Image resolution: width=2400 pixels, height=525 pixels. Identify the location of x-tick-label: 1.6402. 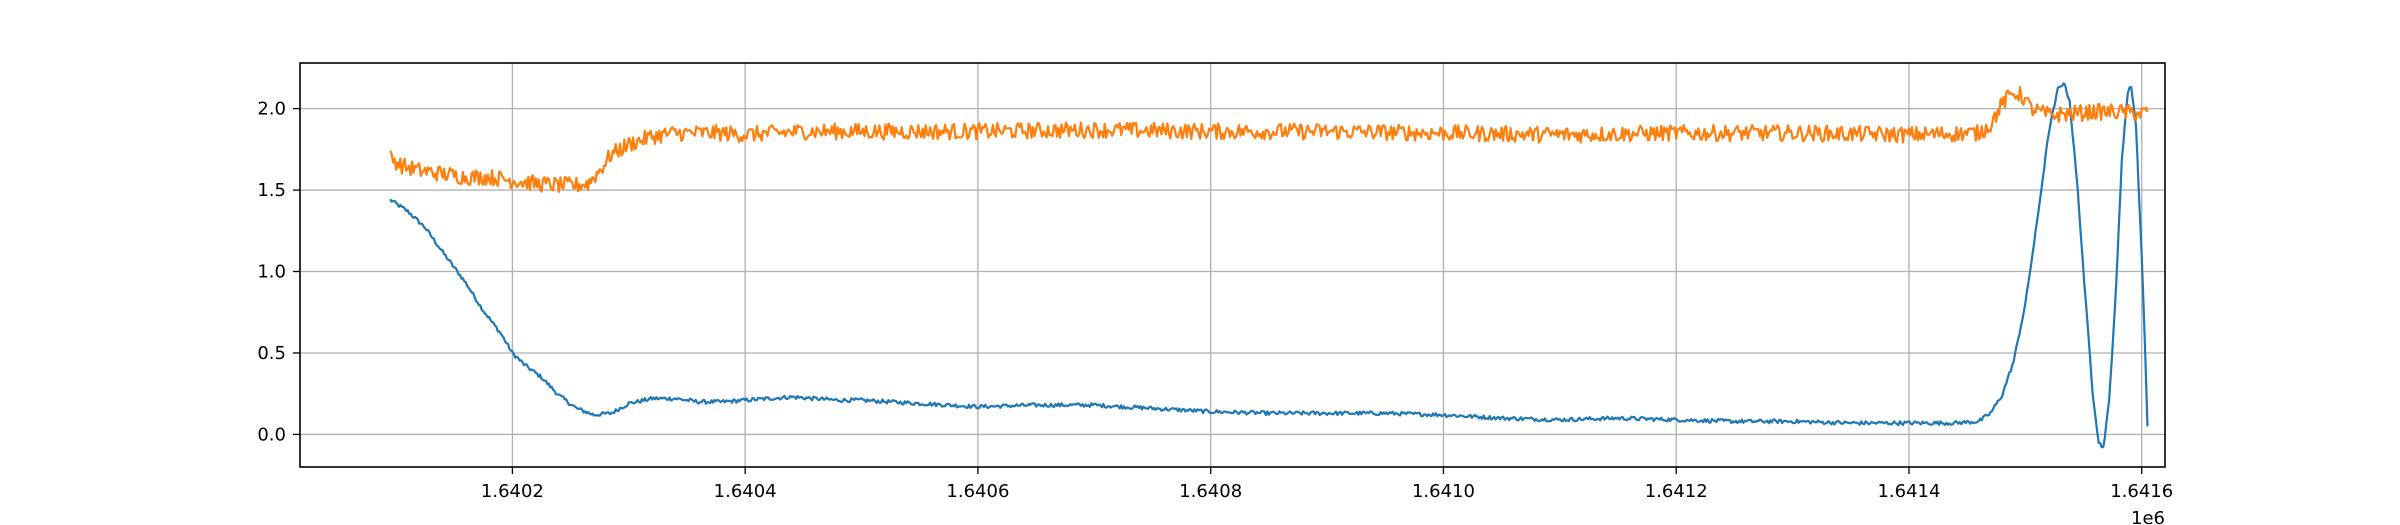
(512, 491).